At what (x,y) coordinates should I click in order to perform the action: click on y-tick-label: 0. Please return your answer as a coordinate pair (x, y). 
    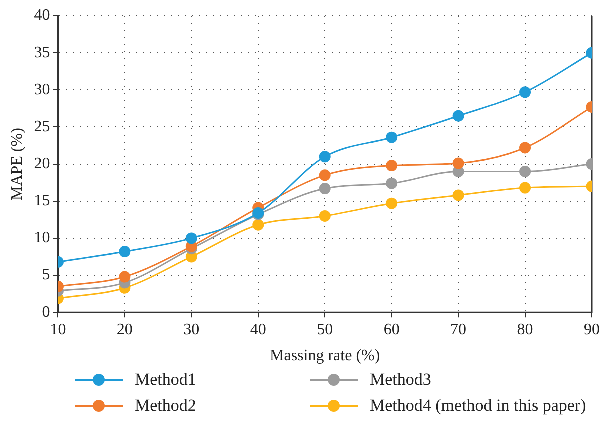
    Looking at the image, I should click on (46, 312).